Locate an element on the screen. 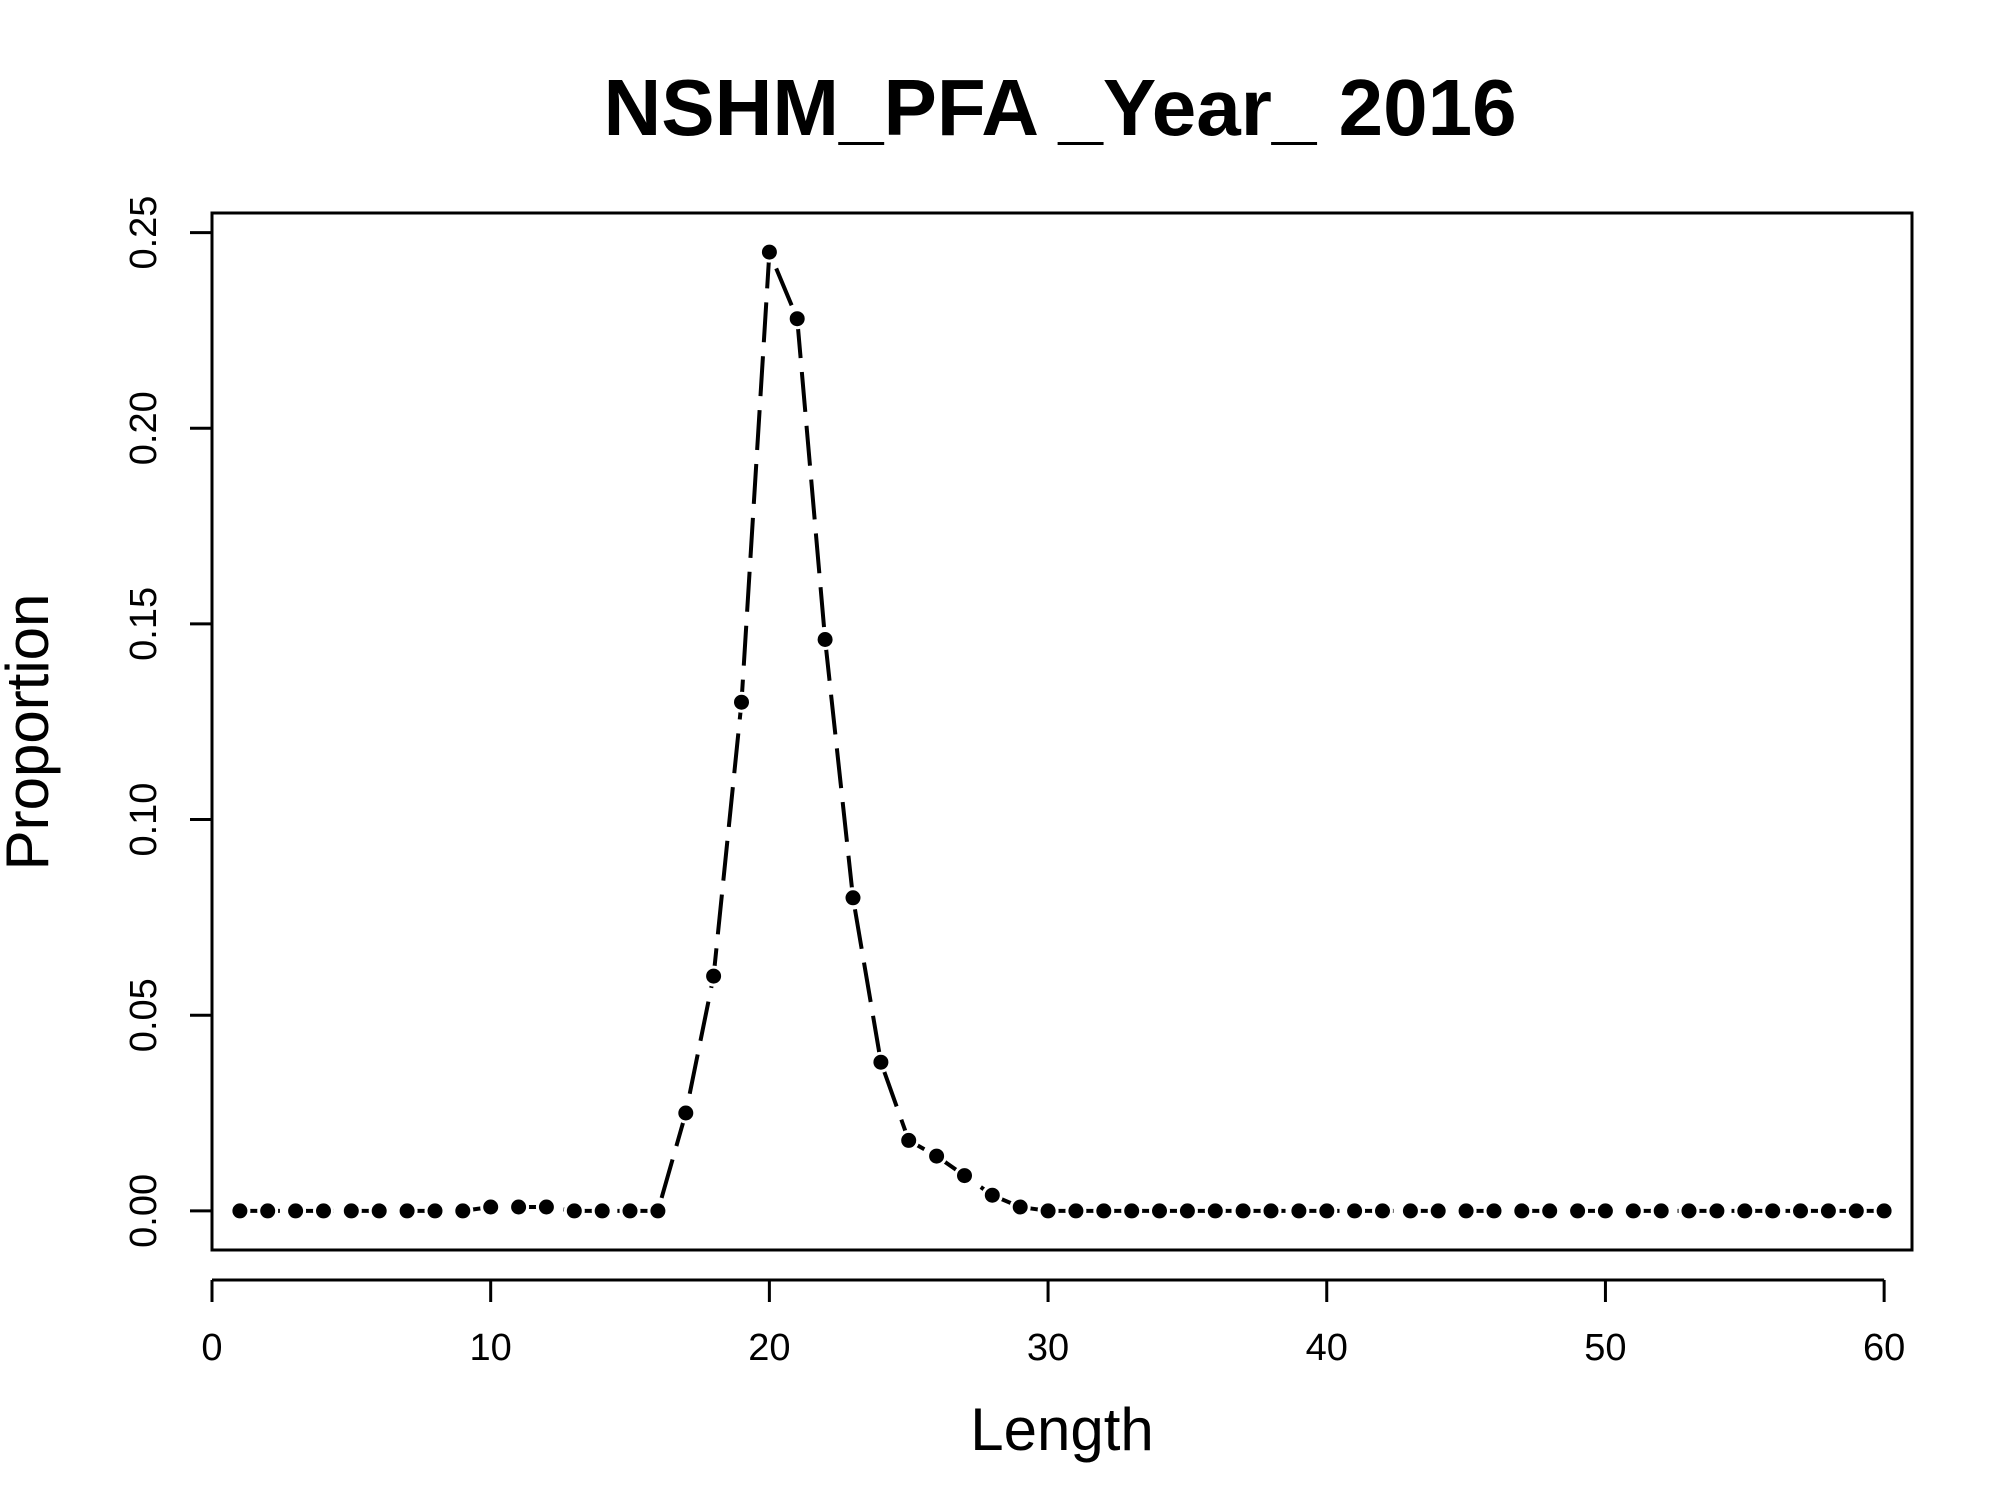 This screenshot has width=2000, height=1500. x-tick-label: 40 is located at coordinates (1327, 1348).